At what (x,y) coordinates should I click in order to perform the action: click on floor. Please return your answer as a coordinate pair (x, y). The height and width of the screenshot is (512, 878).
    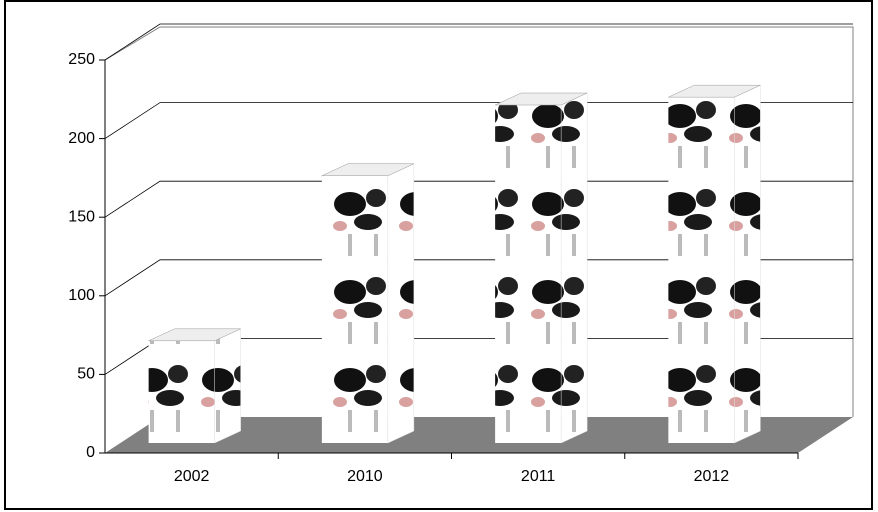
    Looking at the image, I should click on (479, 435).